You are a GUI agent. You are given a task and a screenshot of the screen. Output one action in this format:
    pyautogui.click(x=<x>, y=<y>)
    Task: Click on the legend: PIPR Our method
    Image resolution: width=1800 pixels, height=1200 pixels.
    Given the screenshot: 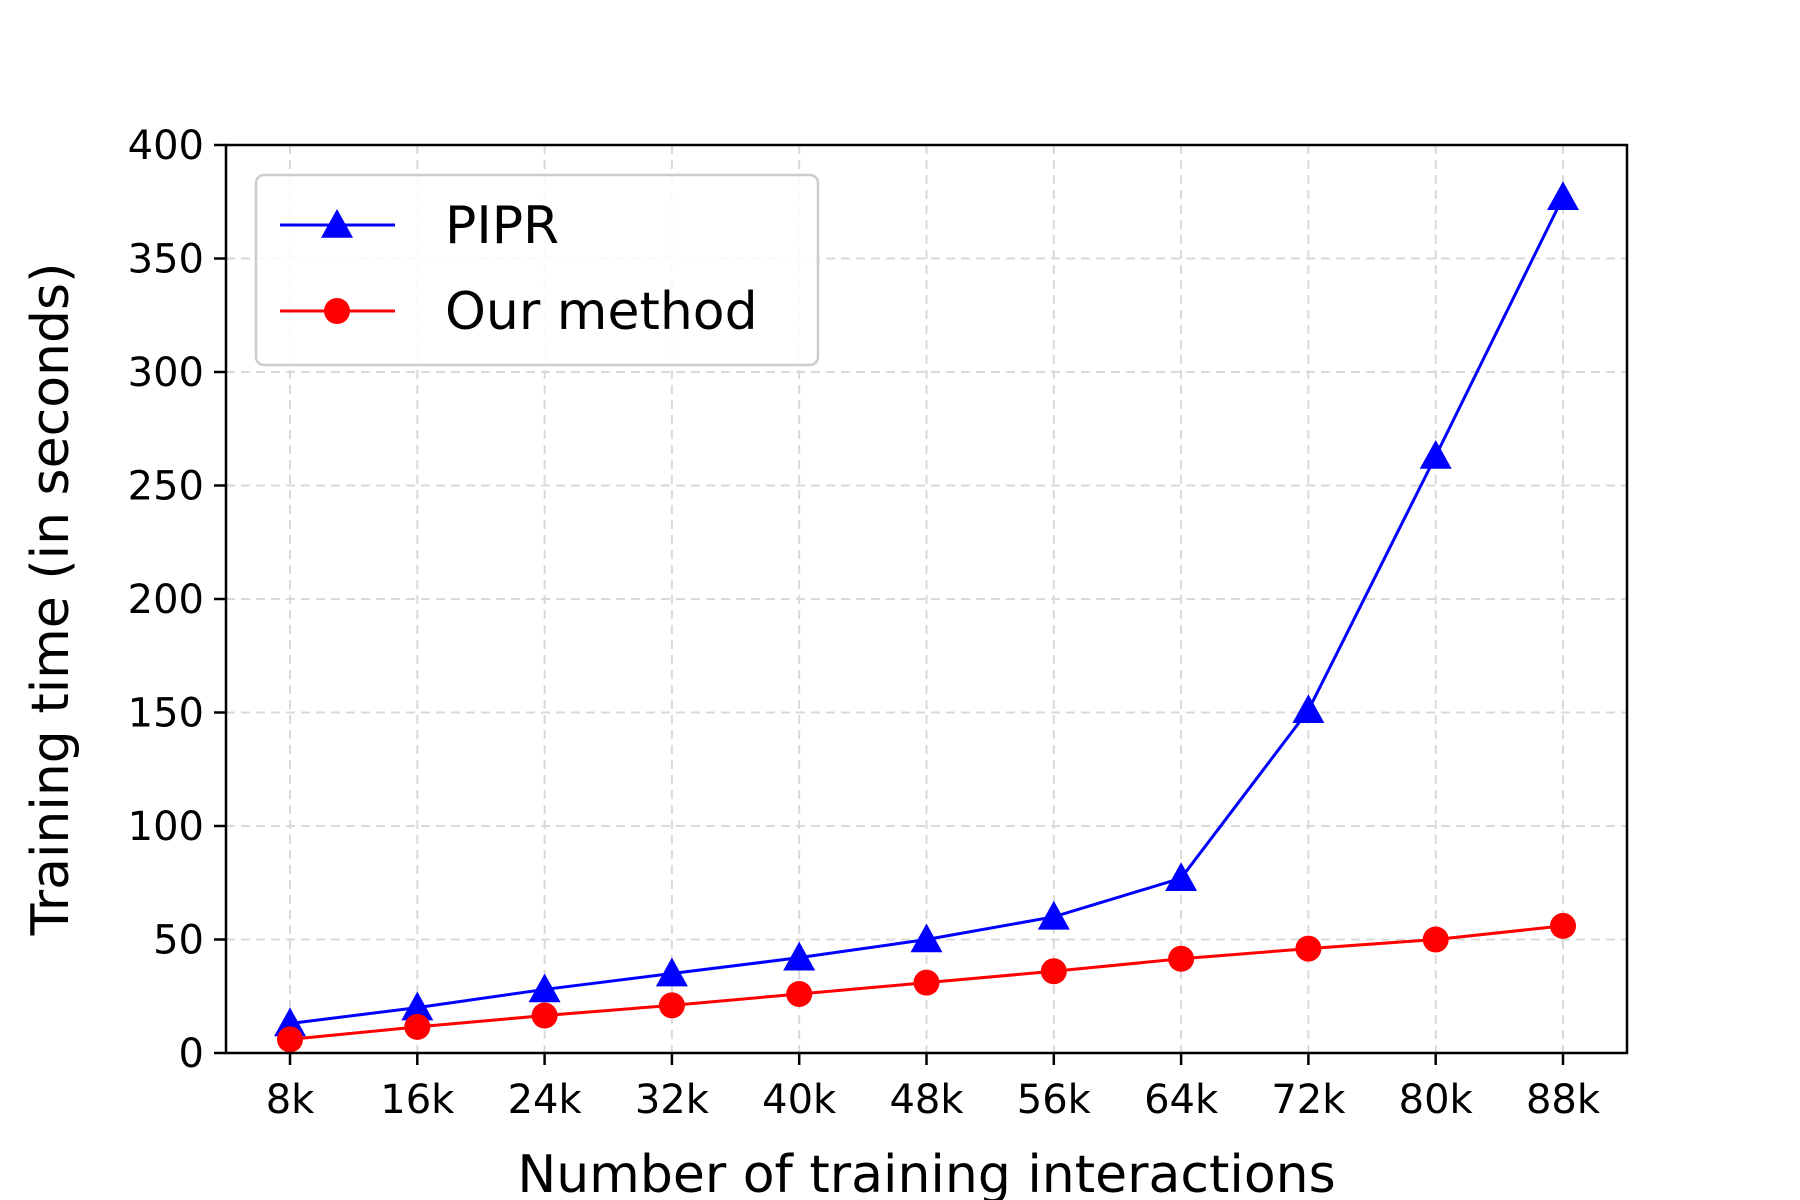 What is the action you would take?
    pyautogui.click(x=537, y=270)
    